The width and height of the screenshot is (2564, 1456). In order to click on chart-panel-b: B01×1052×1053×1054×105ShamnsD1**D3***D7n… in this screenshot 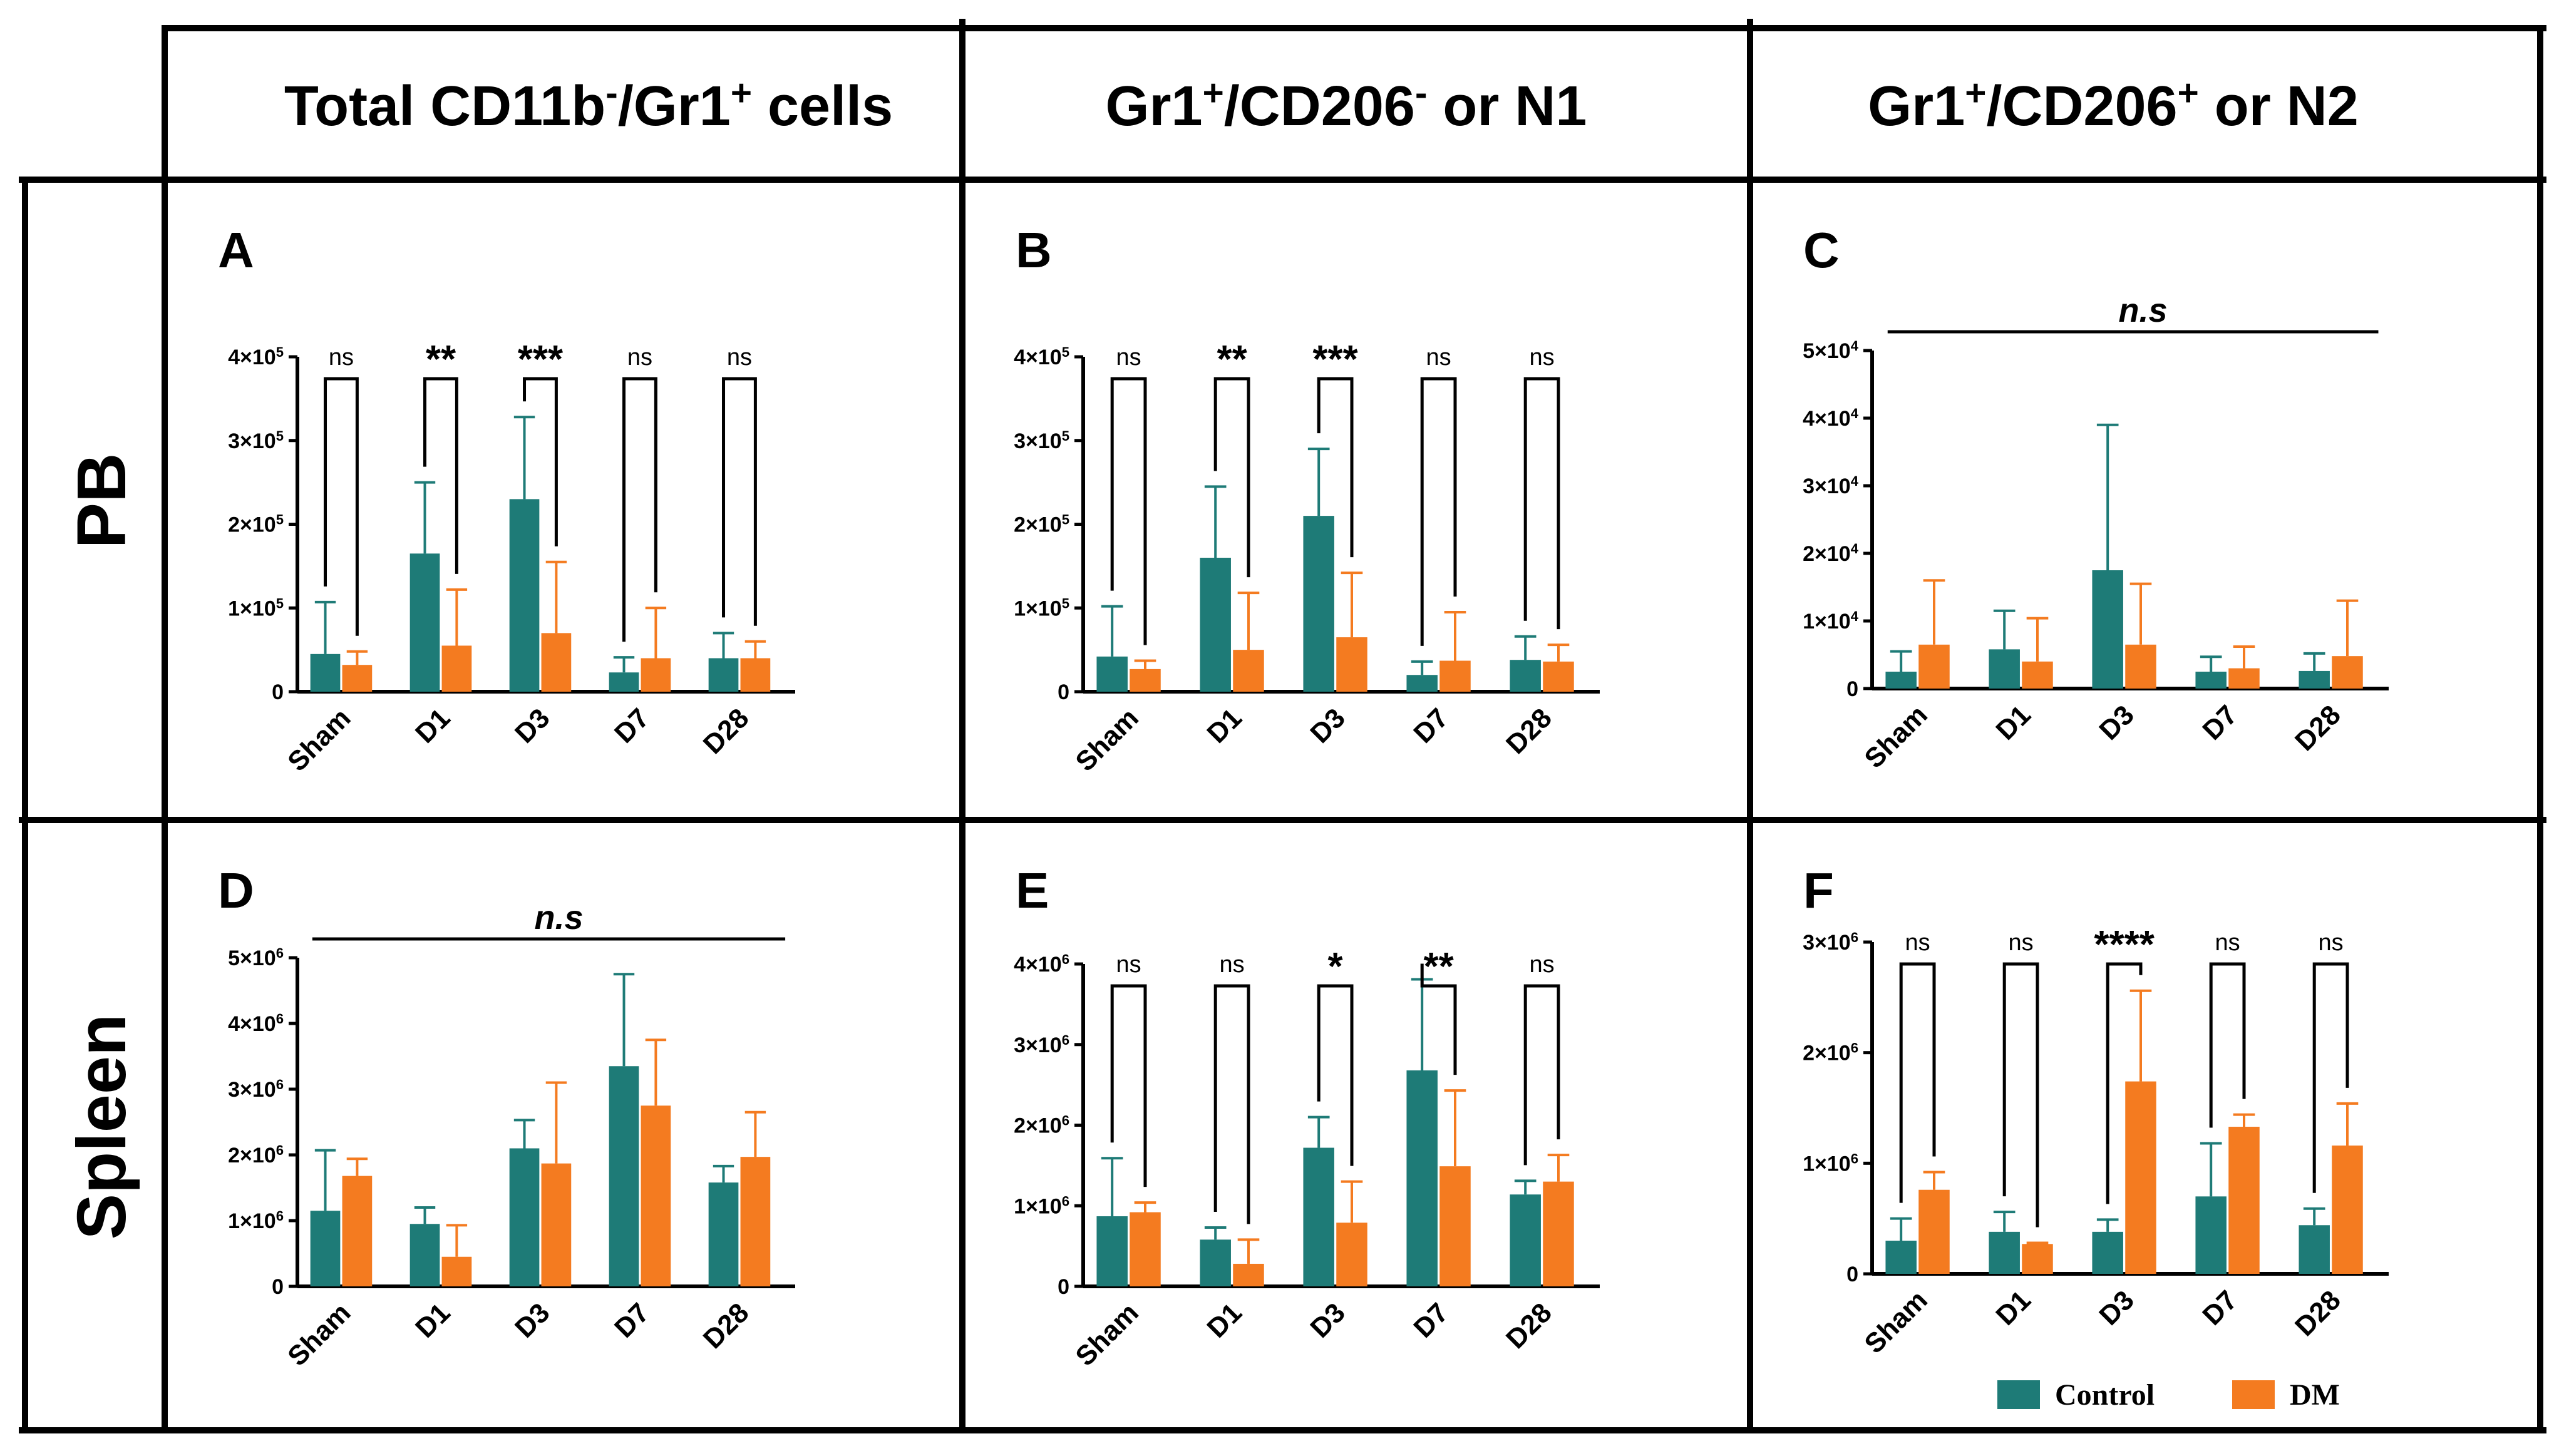, I will do `click(1307, 500)`.